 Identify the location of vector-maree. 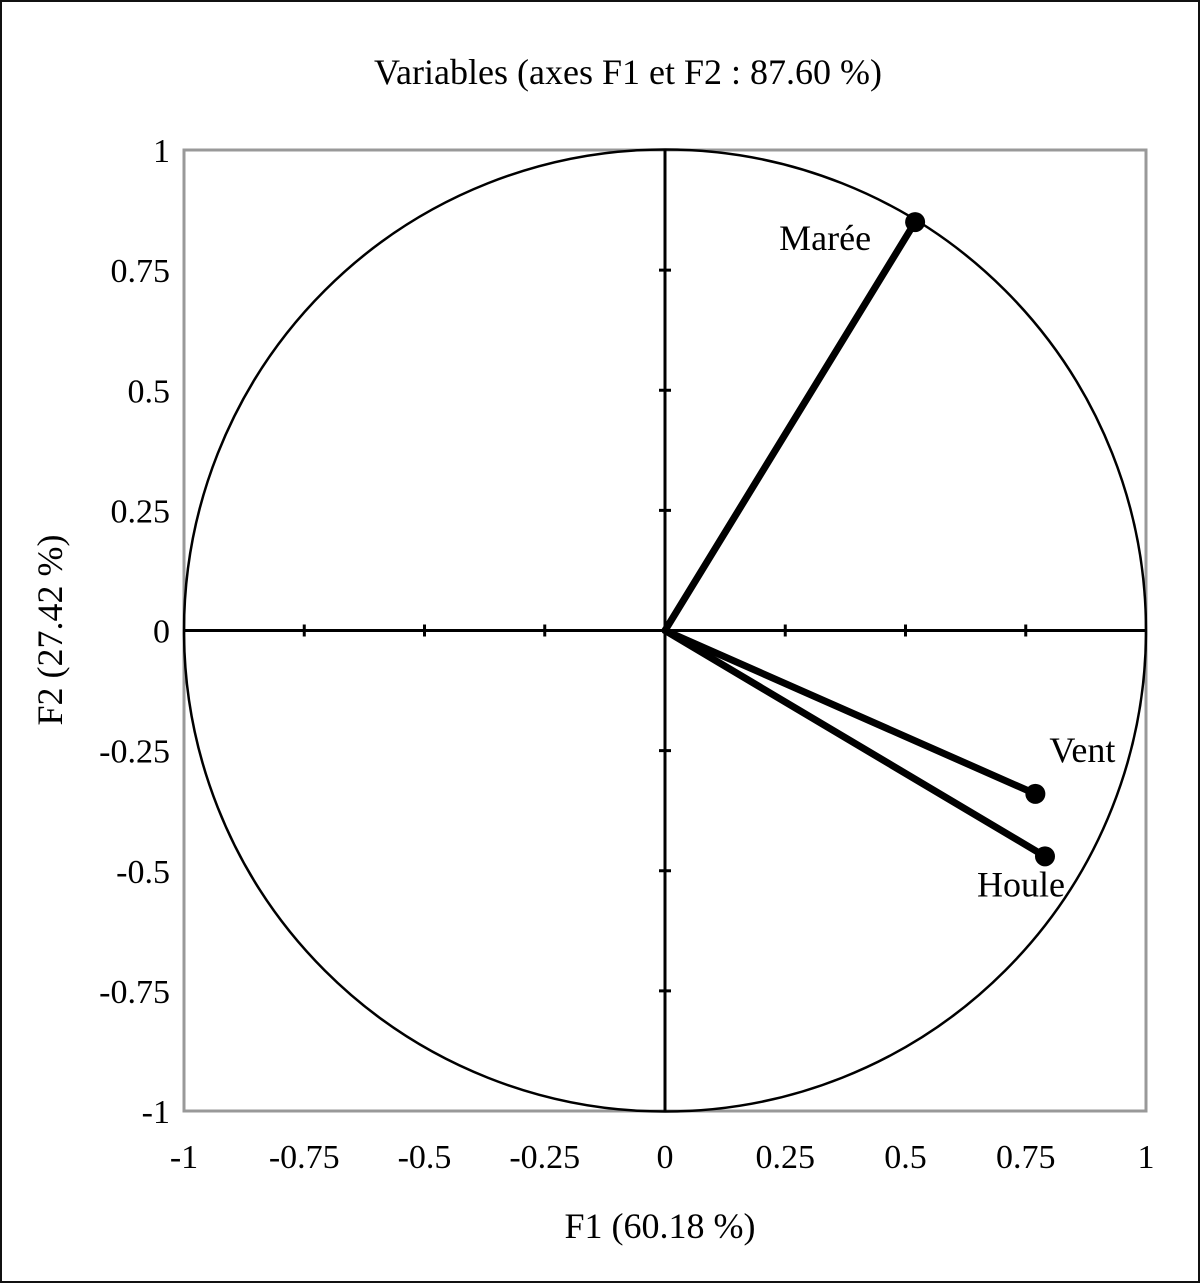
(790, 426).